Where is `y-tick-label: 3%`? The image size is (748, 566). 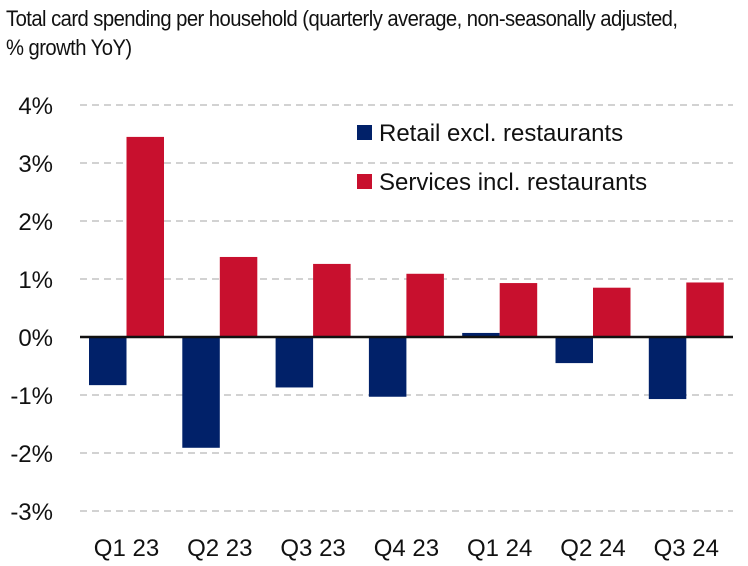 y-tick-label: 3% is located at coordinates (35, 164).